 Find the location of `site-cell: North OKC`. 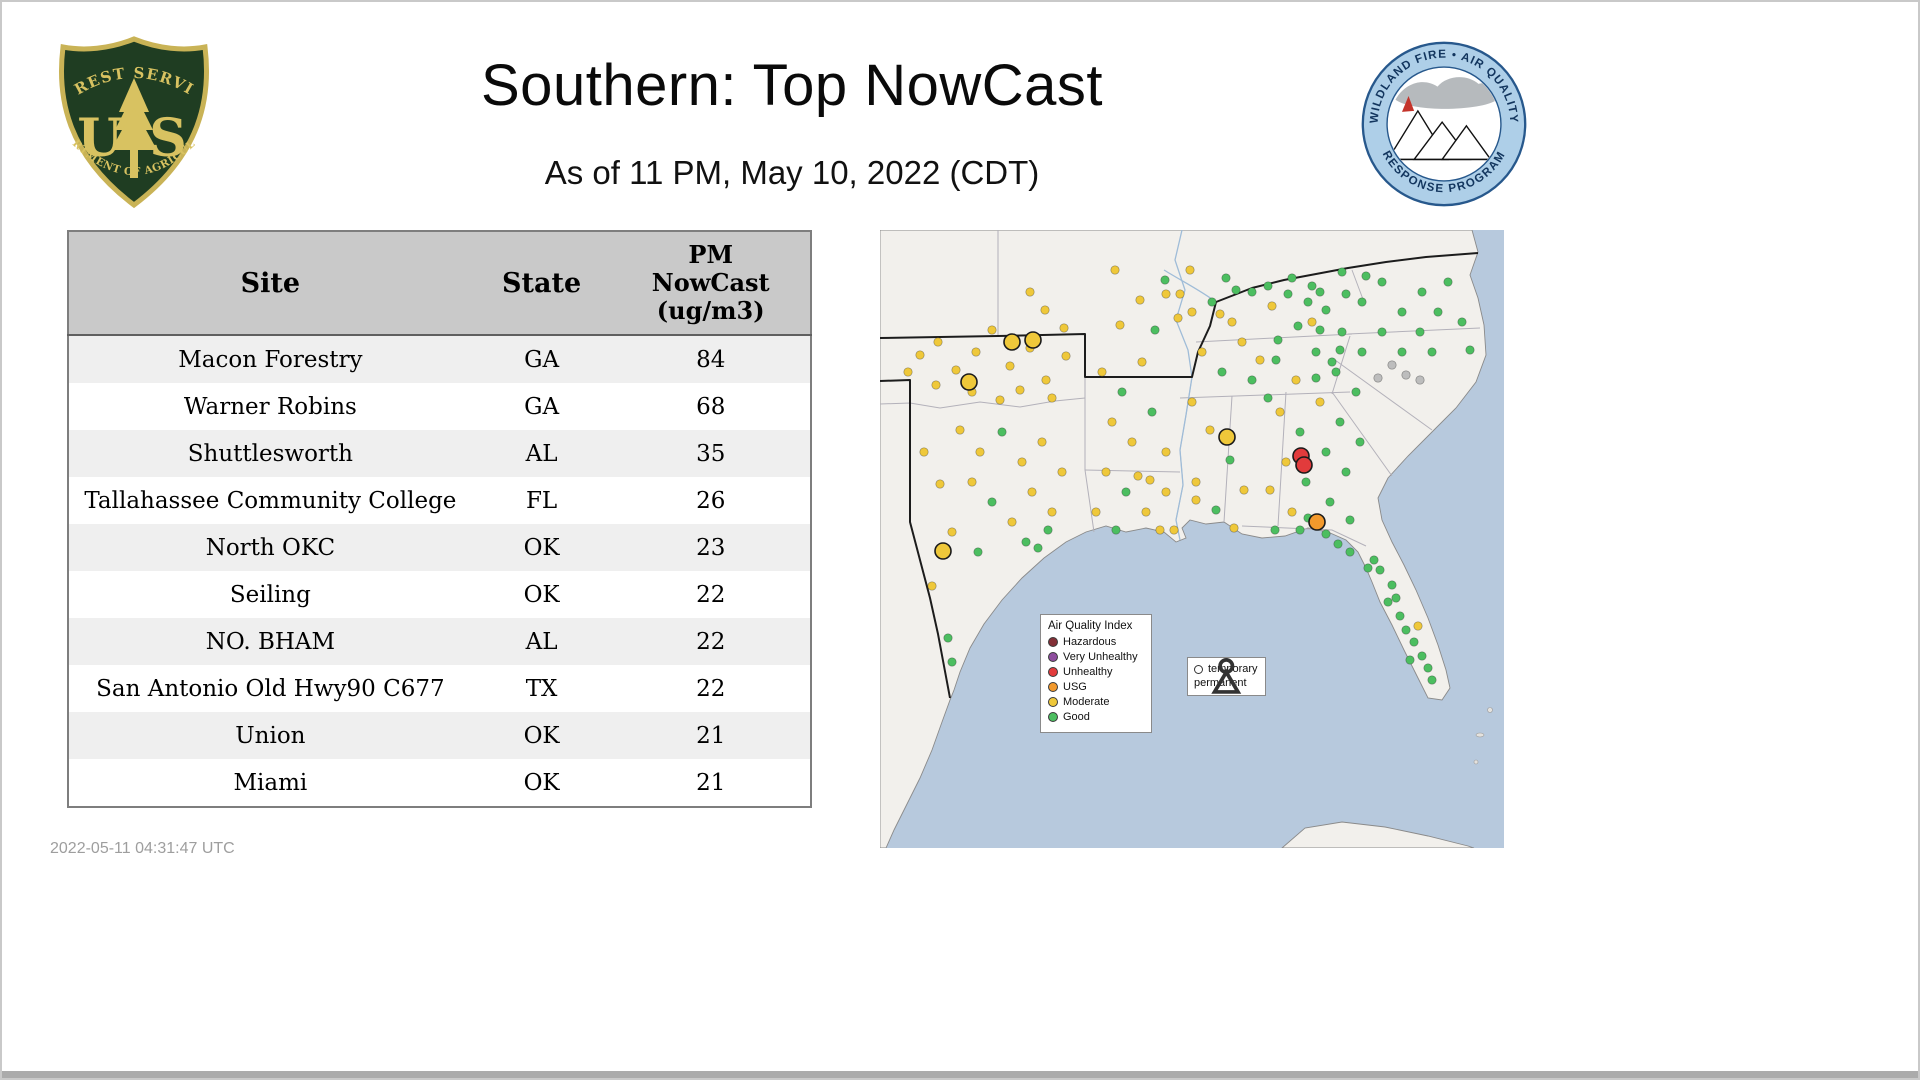

site-cell: North OKC is located at coordinates (270, 547).